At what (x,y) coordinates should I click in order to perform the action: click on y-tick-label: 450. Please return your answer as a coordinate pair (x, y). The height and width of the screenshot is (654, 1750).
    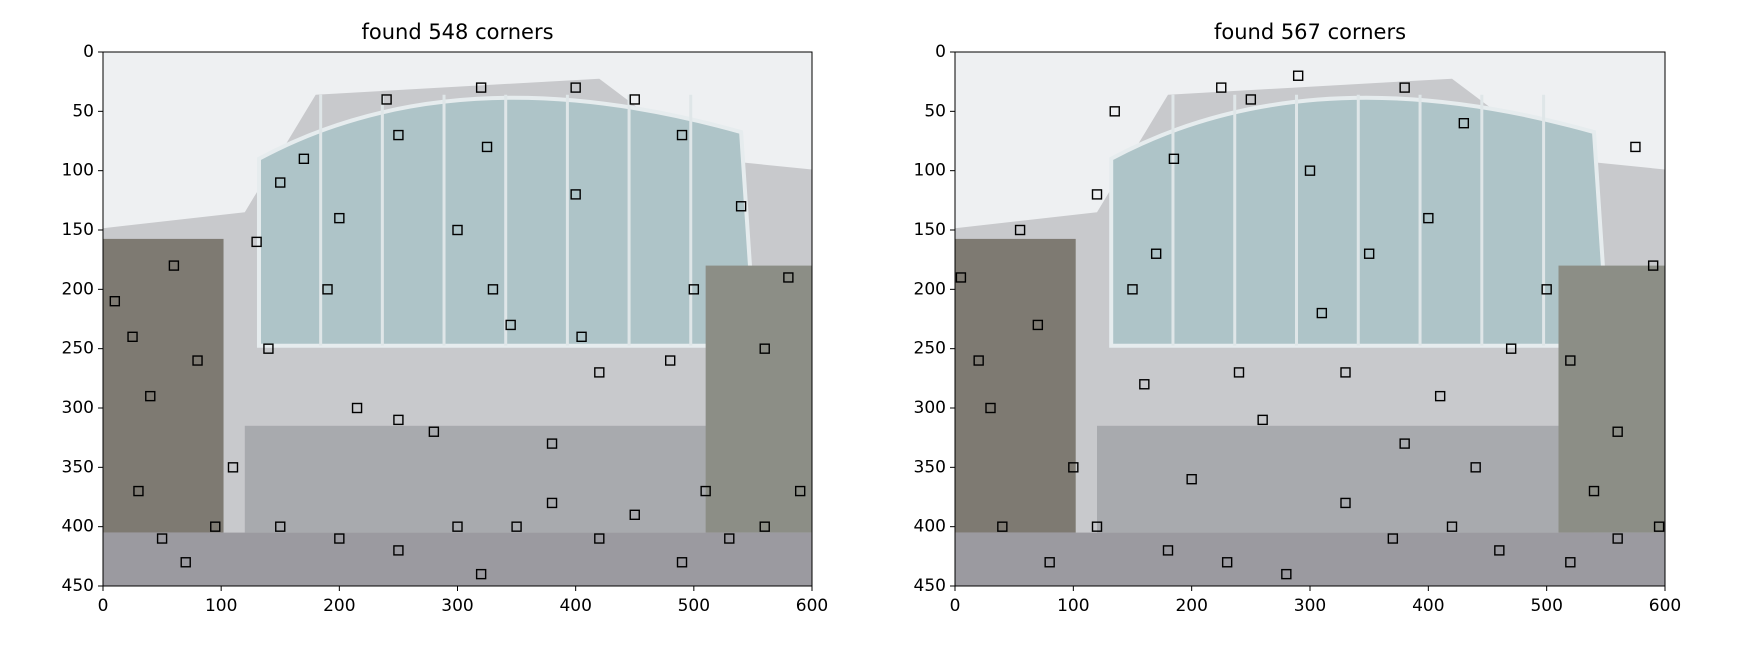
    Looking at the image, I should click on (930, 586).